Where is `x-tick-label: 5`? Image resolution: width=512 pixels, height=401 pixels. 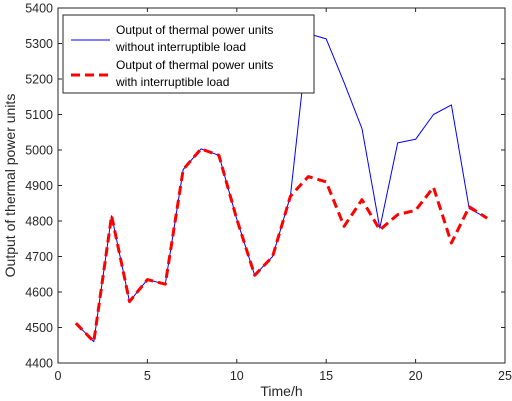 x-tick-label: 5 is located at coordinates (147, 376).